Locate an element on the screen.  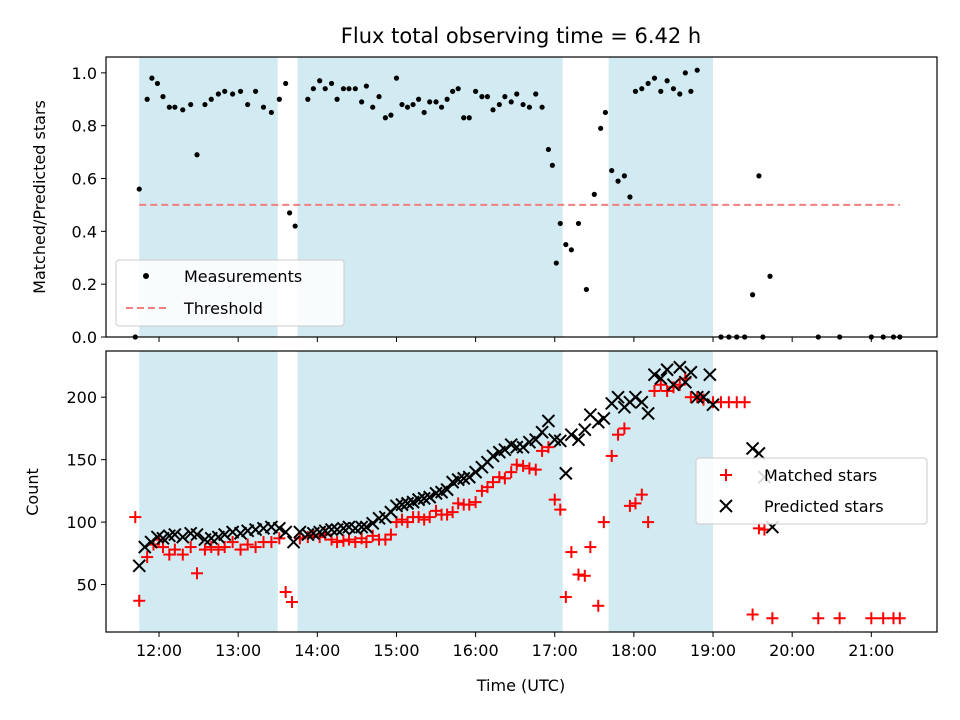
x-tick-label: 21:00 is located at coordinates (871, 650).